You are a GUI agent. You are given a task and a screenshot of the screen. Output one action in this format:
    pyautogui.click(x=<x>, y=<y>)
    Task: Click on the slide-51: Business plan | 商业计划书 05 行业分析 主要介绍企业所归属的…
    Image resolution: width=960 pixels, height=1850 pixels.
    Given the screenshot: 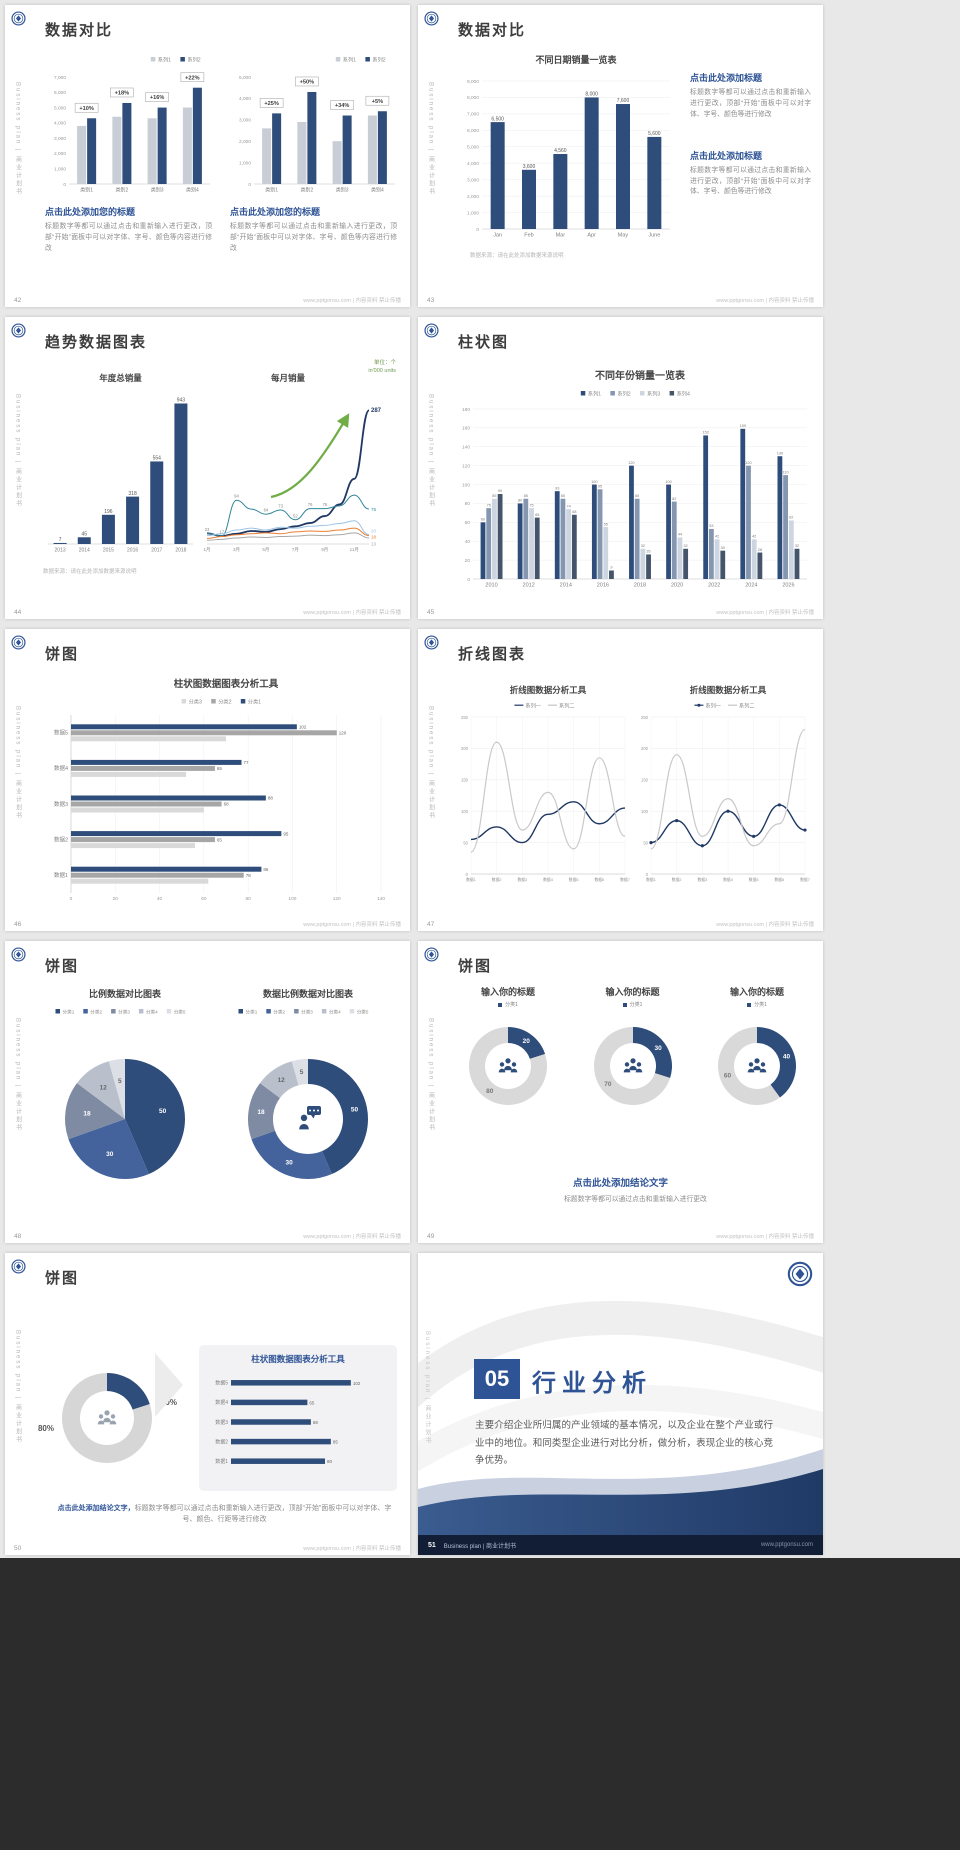 What is the action you would take?
    pyautogui.click(x=620, y=1404)
    